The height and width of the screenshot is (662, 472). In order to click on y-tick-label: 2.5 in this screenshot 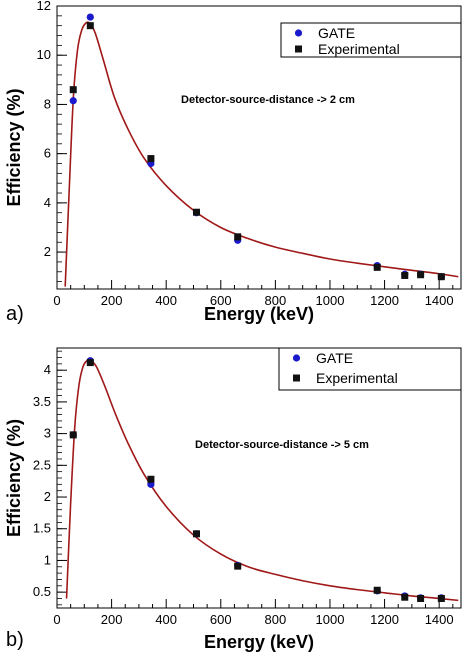, I will do `click(42, 464)`.